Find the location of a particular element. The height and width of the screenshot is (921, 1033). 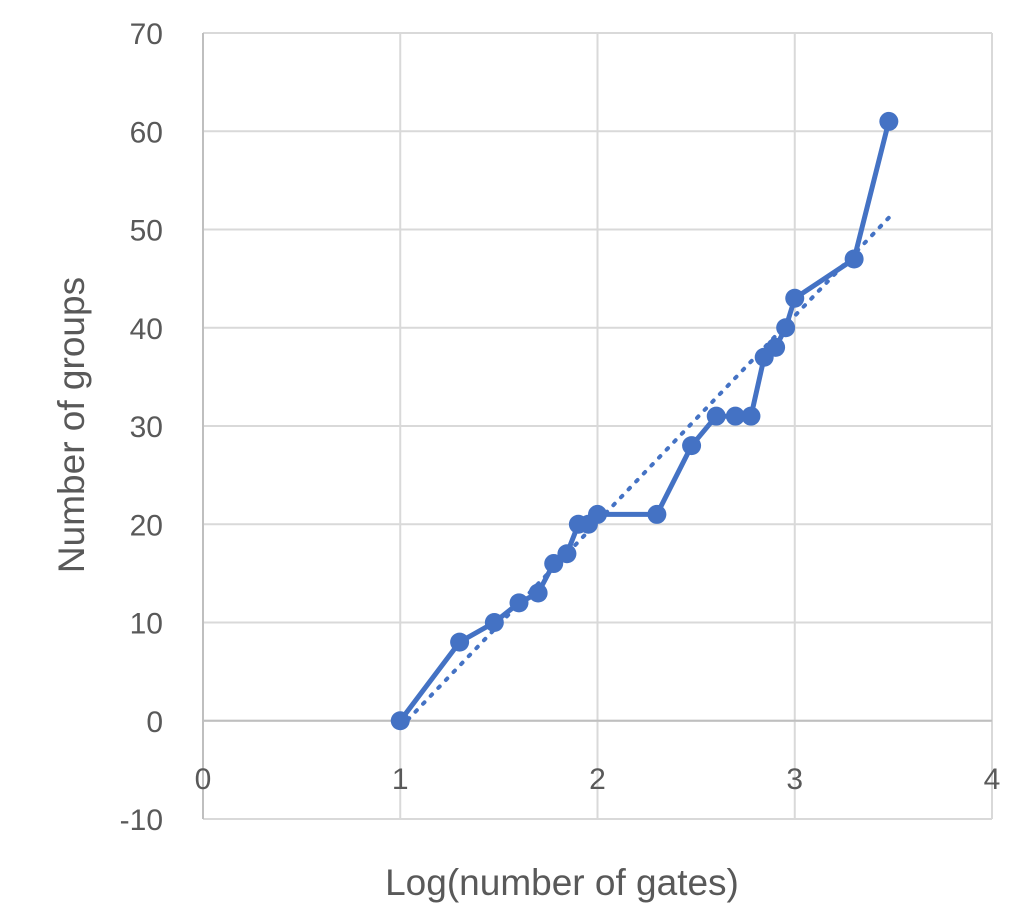

x-tick-label: 4 is located at coordinates (992, 779).